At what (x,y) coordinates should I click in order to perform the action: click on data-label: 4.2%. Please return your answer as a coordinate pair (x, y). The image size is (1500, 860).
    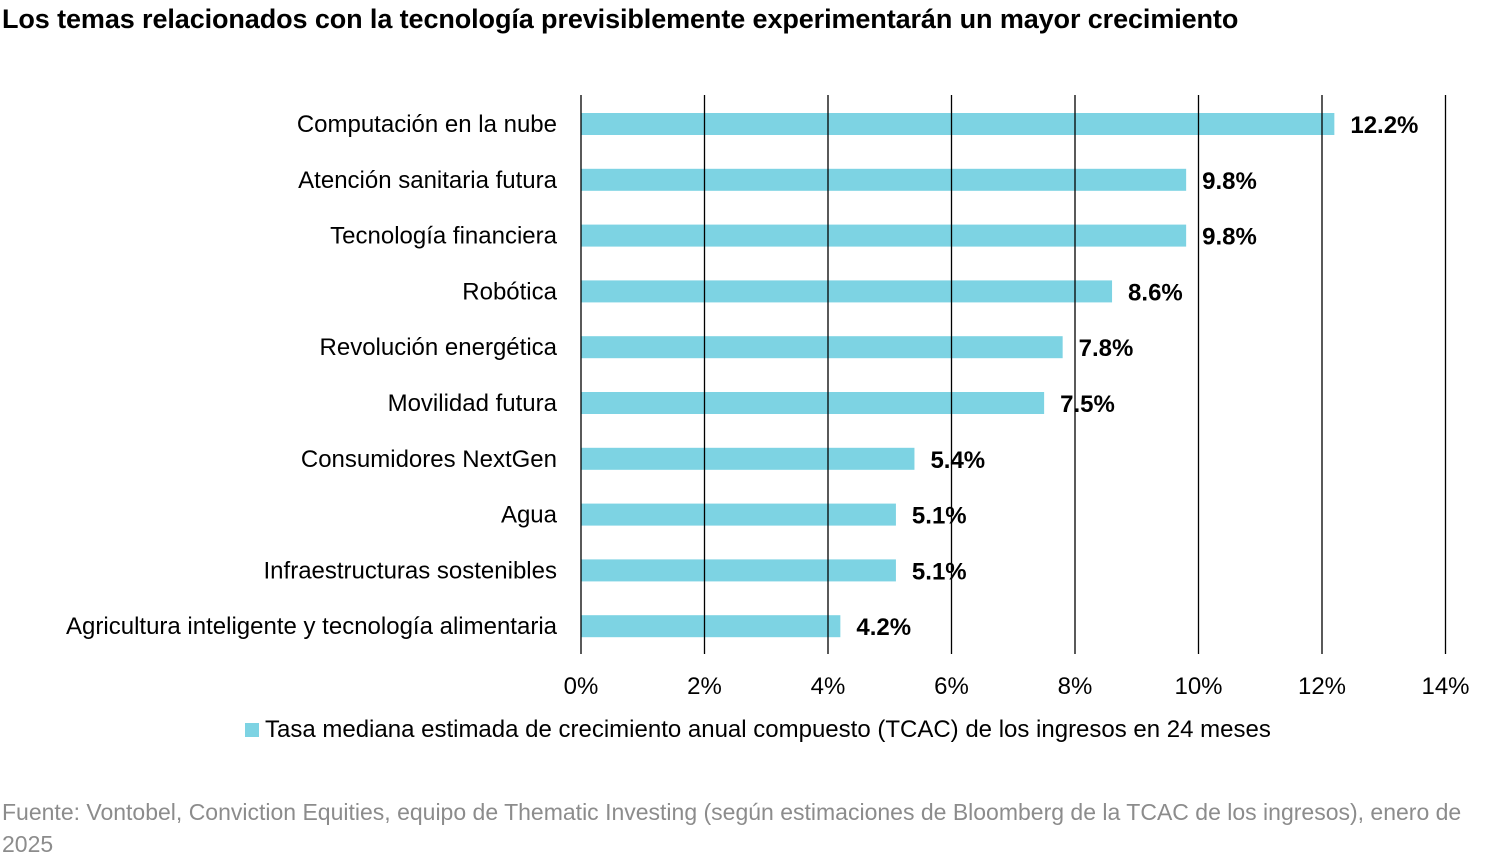
    Looking at the image, I should click on (883, 627).